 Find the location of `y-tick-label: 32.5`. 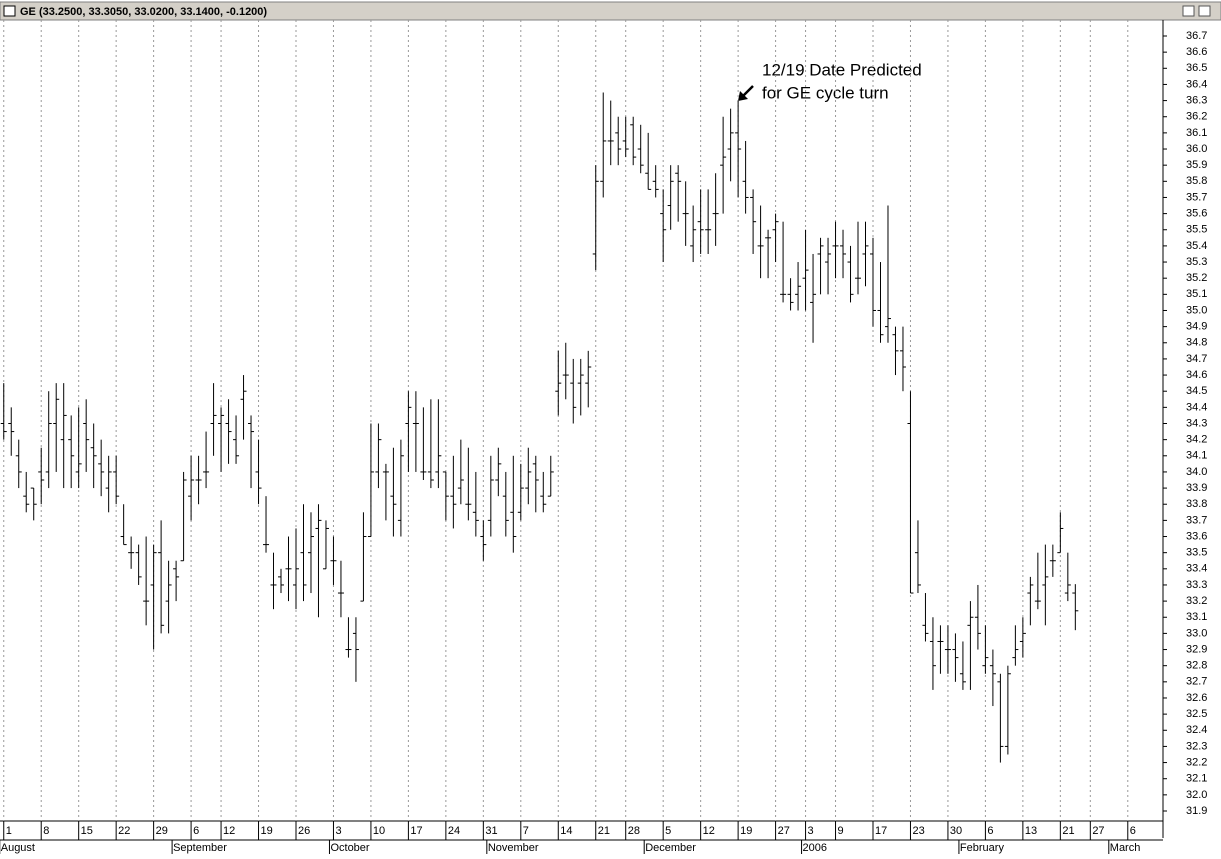

y-tick-label: 32.5 is located at coordinates (1196, 714).